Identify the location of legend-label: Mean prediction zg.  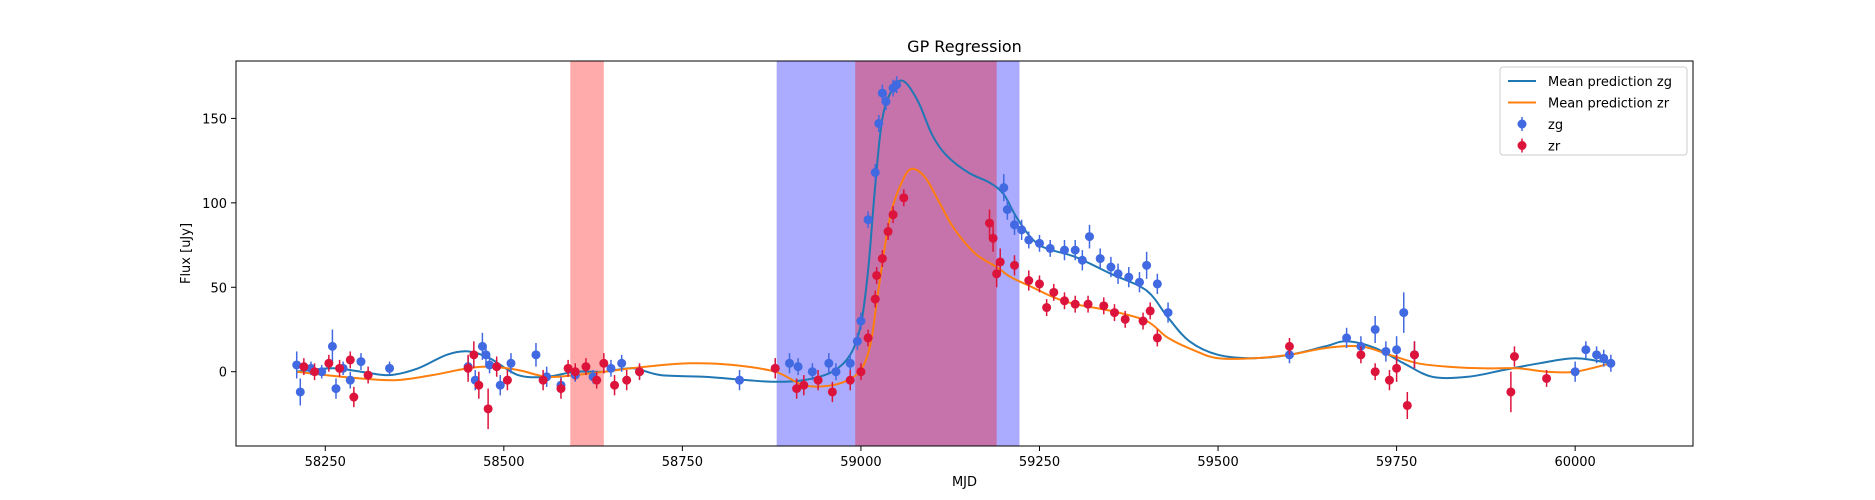
(1610, 82).